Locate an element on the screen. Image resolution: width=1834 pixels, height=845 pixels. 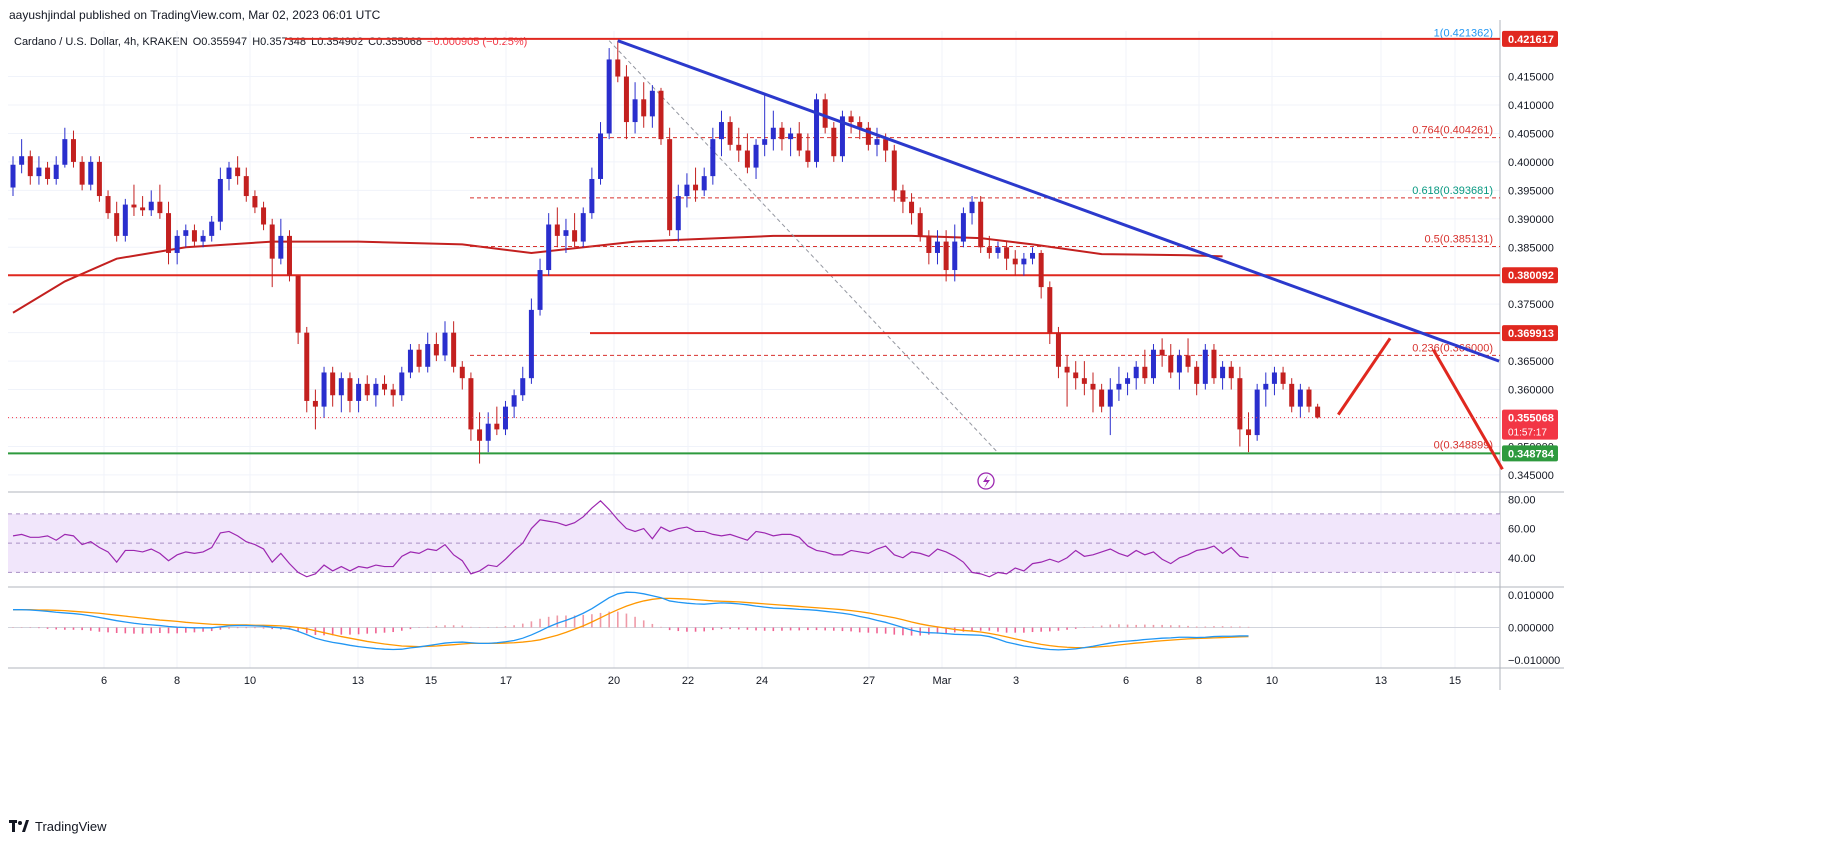
macd-line is located at coordinates (631, 621).